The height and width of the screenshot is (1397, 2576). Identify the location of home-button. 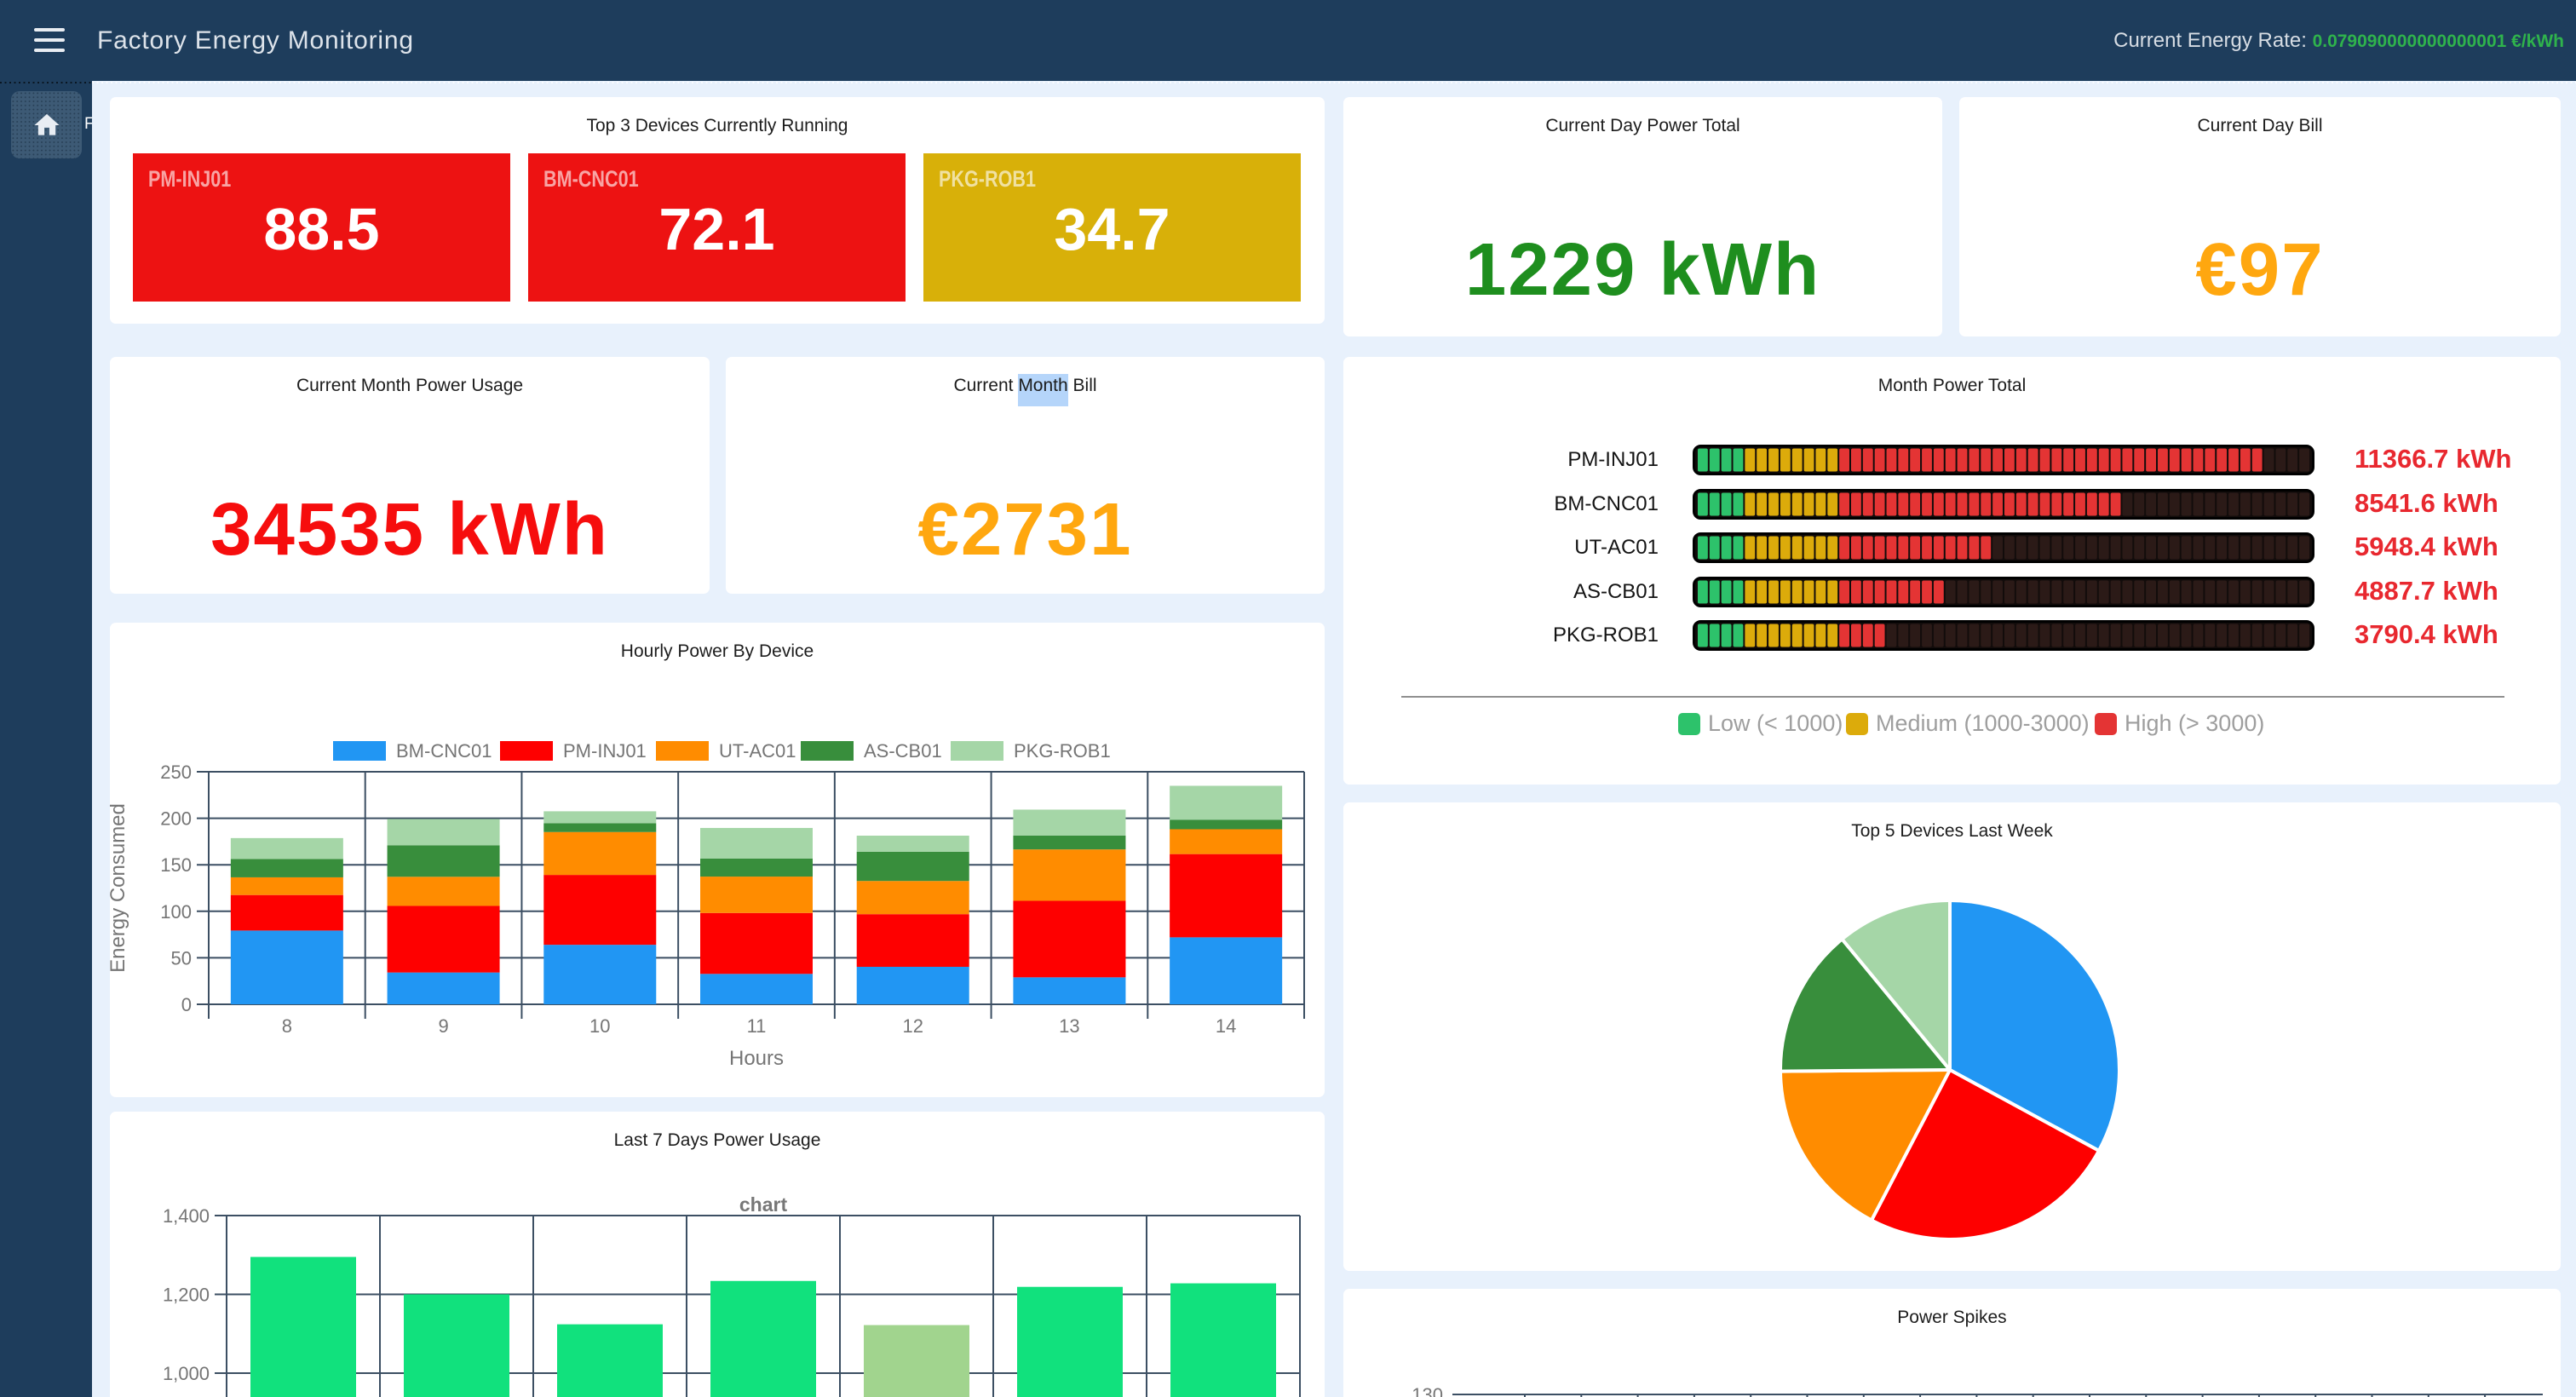
(46, 125).